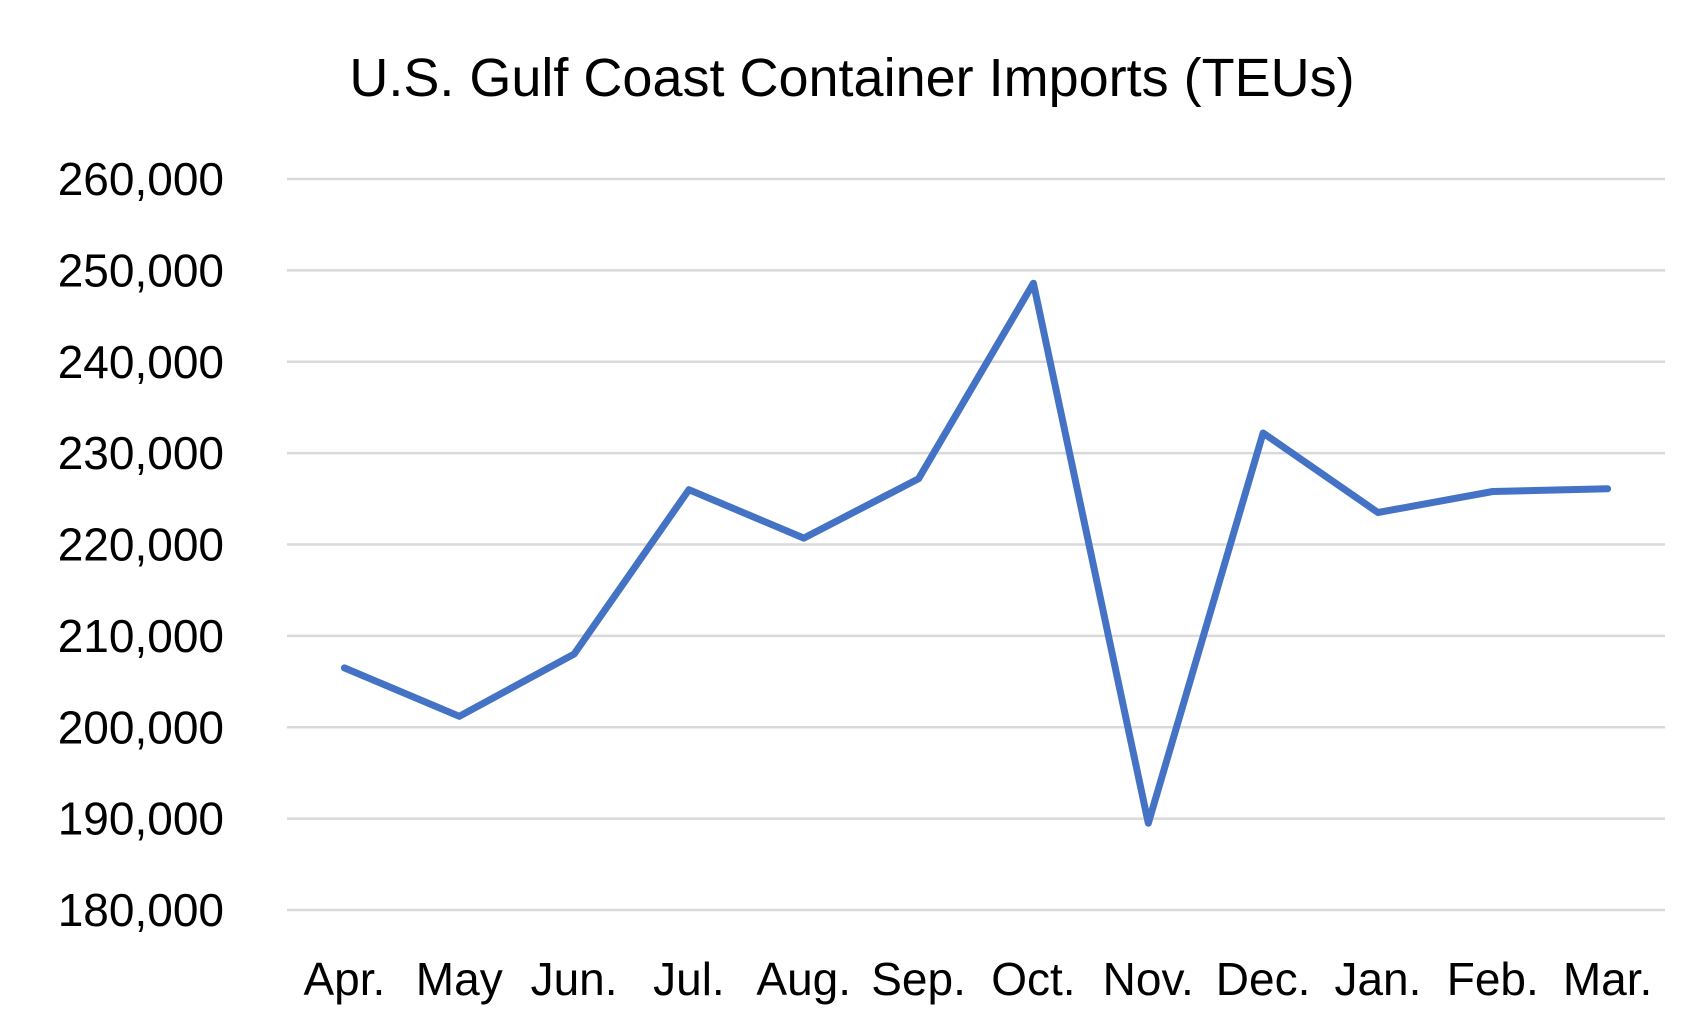 The height and width of the screenshot is (1031, 1704). Describe the element at coordinates (1148, 979) in the screenshot. I see `x-tick-label: Nov.` at that location.